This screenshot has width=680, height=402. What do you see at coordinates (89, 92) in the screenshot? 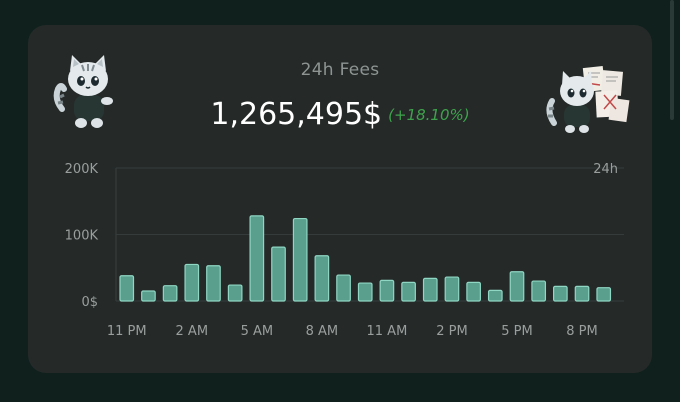
I see `cat-mascot-icon` at bounding box center [89, 92].